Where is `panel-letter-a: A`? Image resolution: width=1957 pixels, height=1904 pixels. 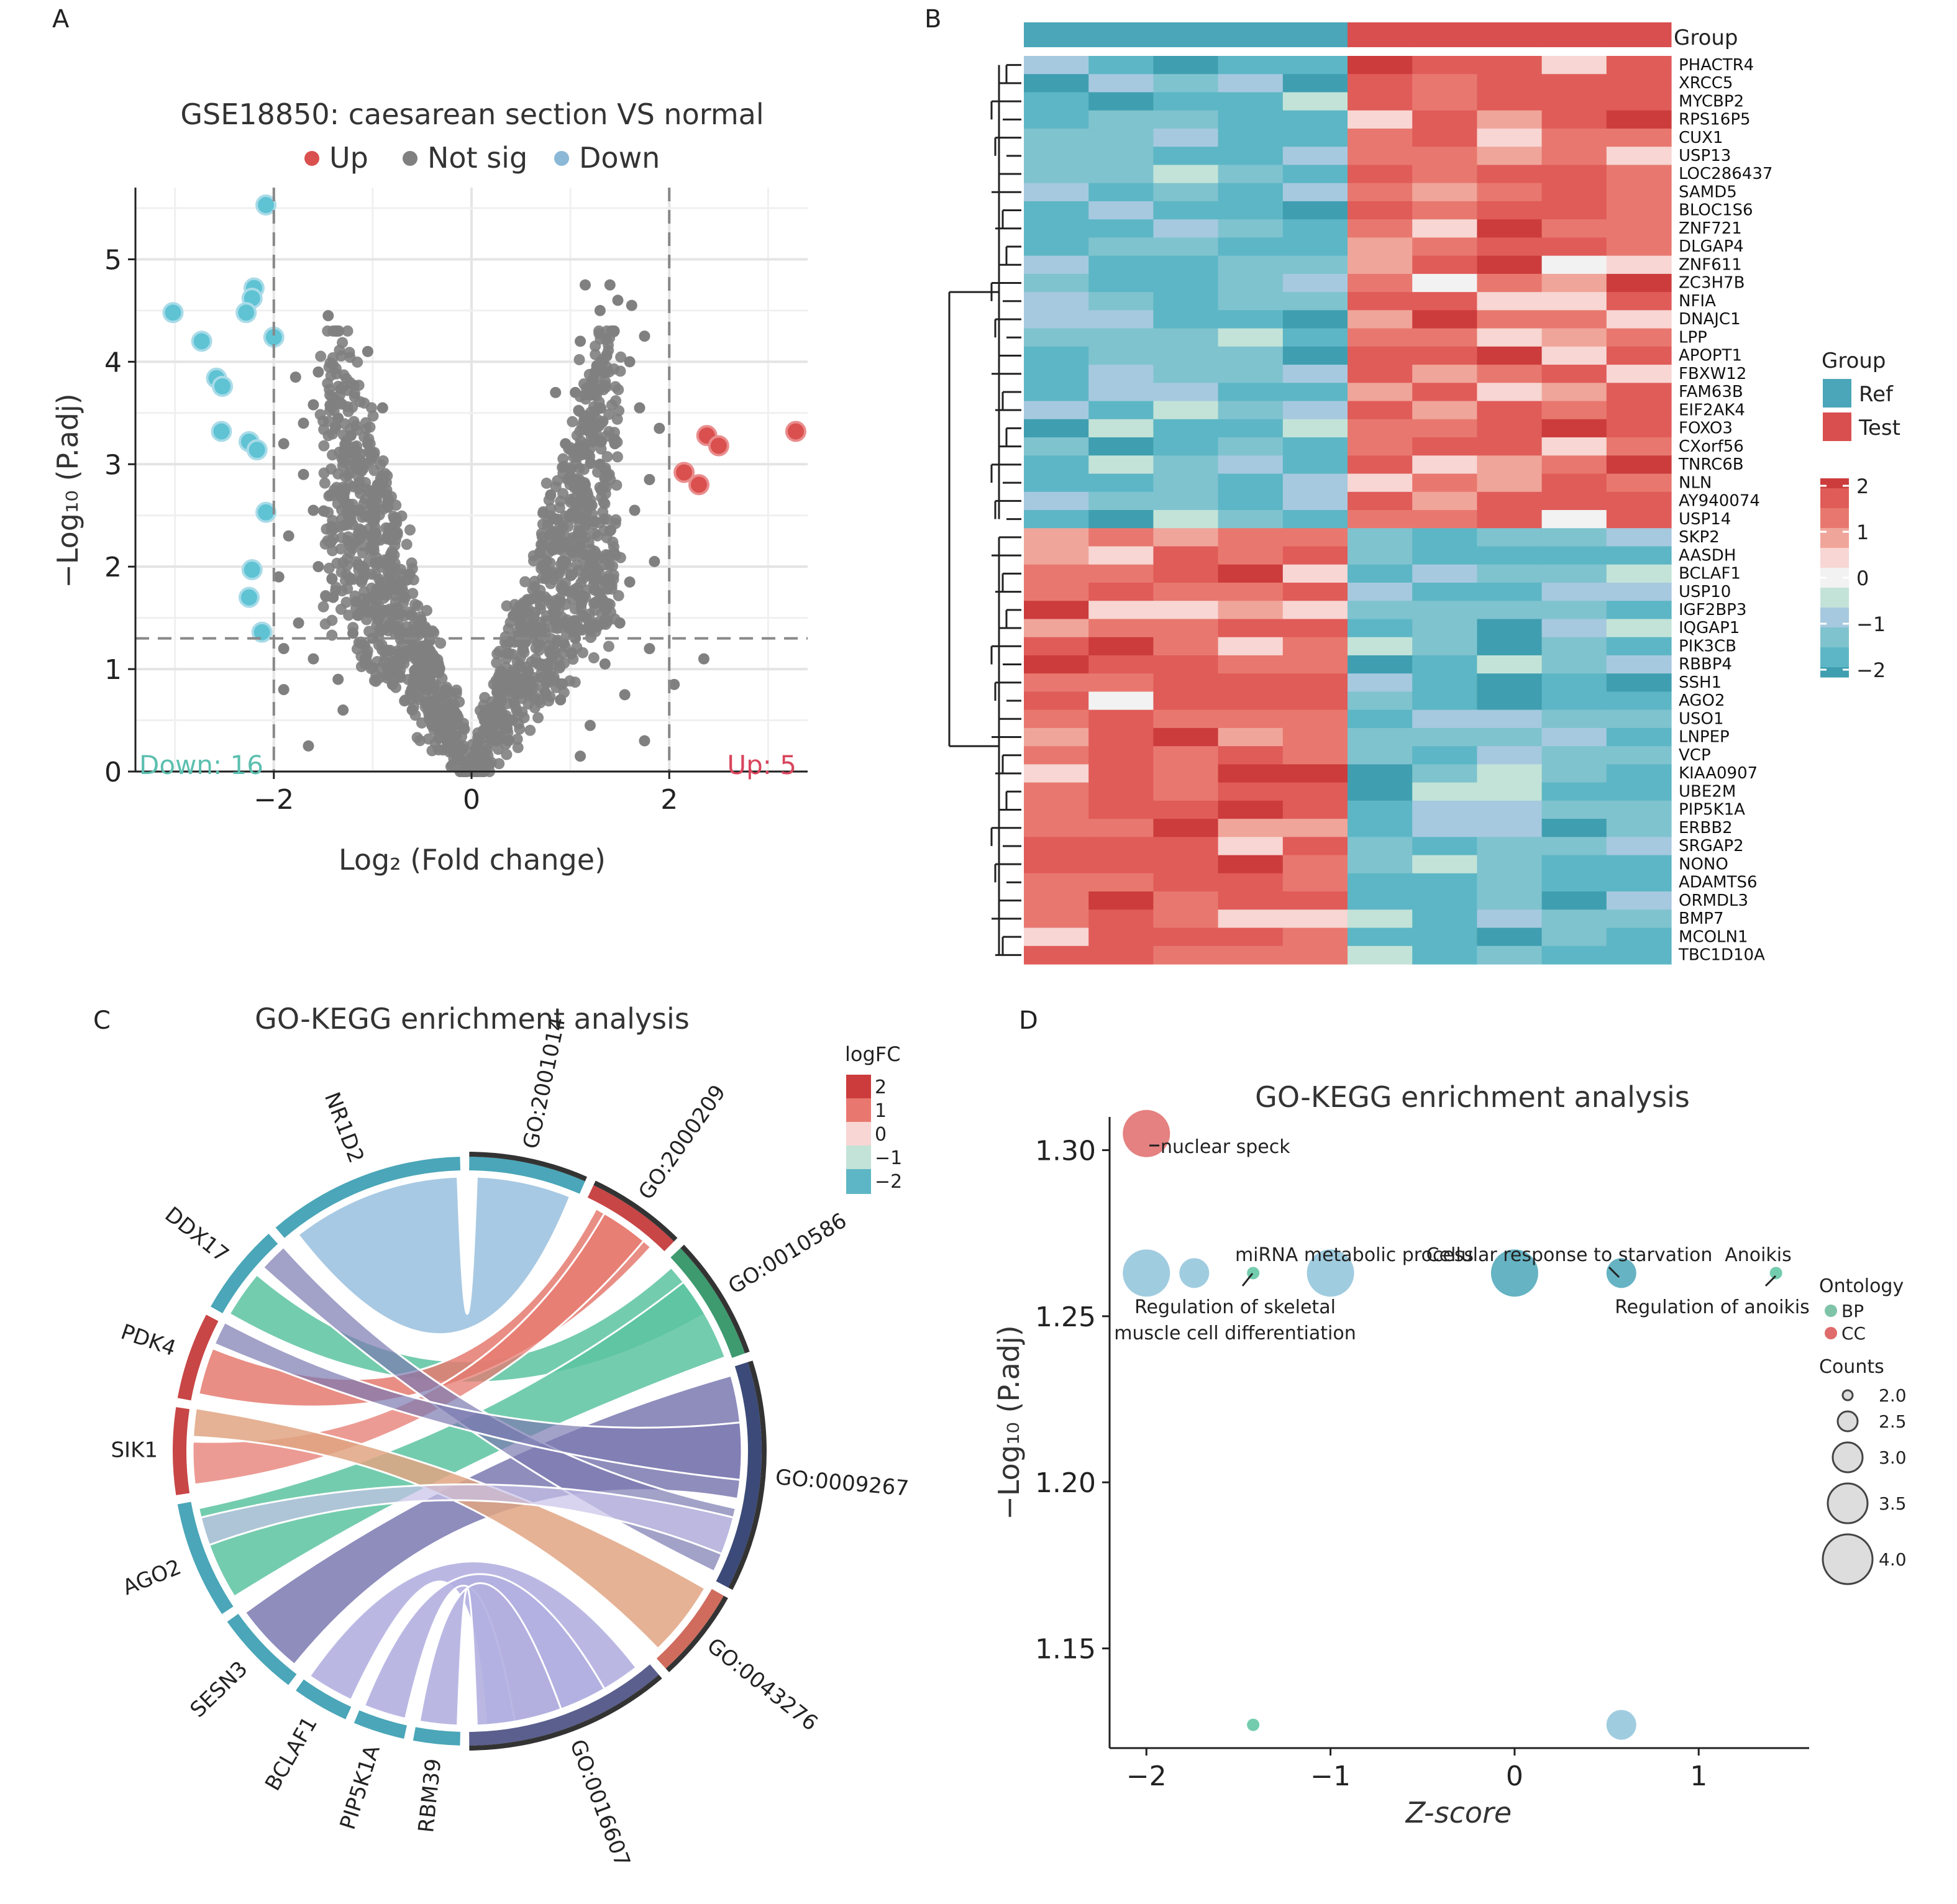 panel-letter-a: A is located at coordinates (61, 19).